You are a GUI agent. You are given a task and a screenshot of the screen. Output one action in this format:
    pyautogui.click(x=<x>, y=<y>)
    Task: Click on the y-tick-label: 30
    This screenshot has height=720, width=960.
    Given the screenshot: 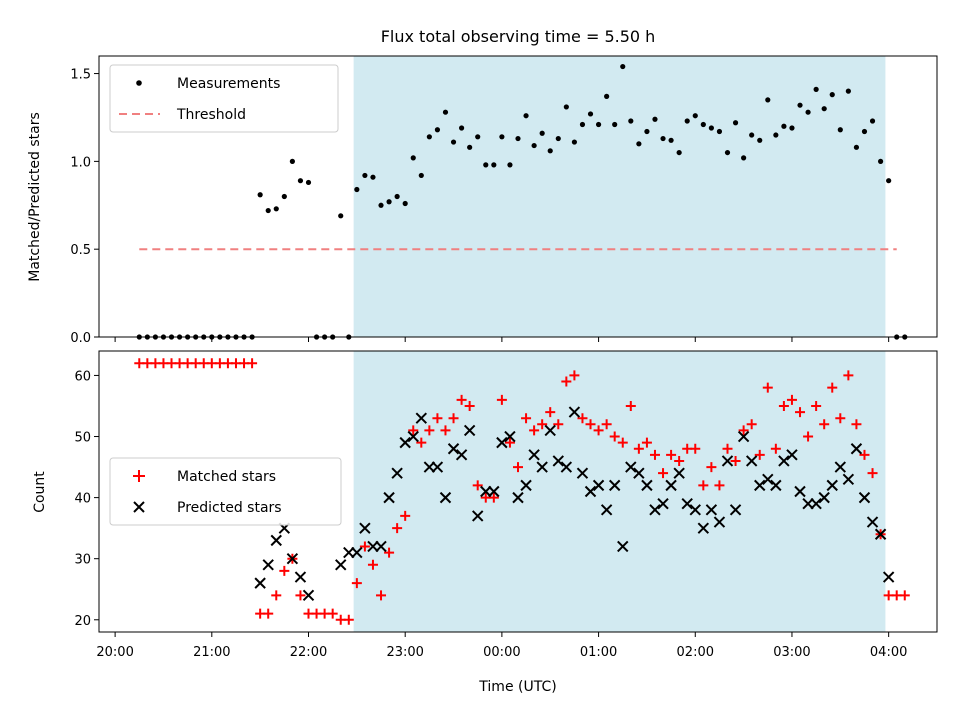 What is the action you would take?
    pyautogui.click(x=82, y=560)
    